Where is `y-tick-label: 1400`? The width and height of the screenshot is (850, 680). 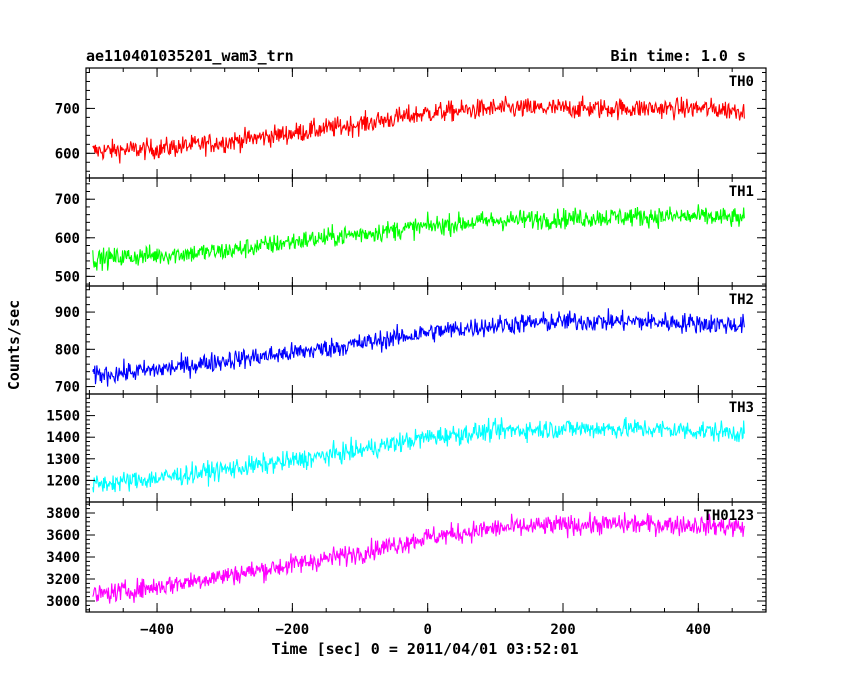
y-tick-label: 1400 is located at coordinates (63, 438).